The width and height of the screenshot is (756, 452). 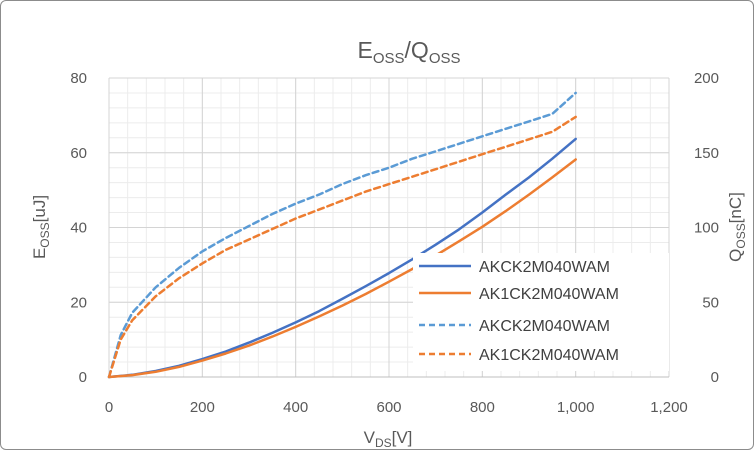 What do you see at coordinates (576, 407) in the screenshot?
I see `x-tick-label: 1,000` at bounding box center [576, 407].